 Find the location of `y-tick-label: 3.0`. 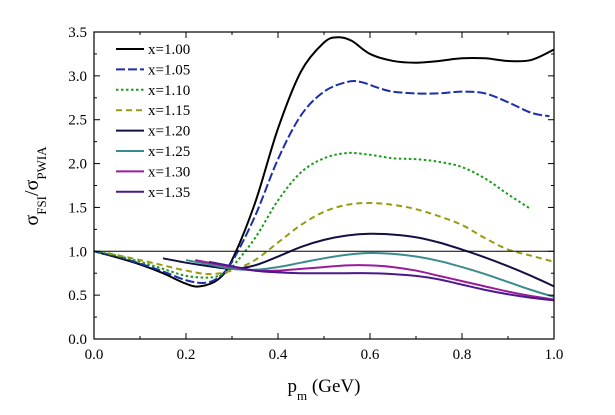

y-tick-label: 3.0 is located at coordinates (77, 77).